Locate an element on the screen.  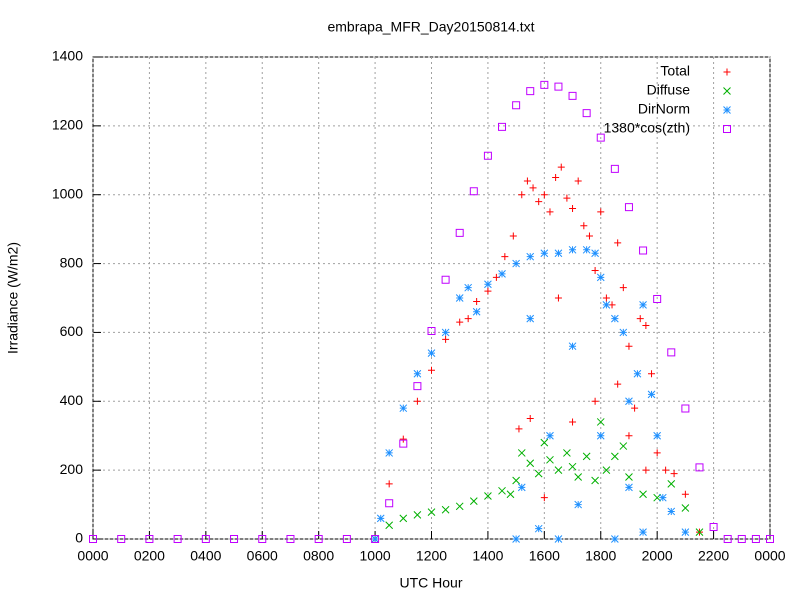
y-tick-label: 400 is located at coordinates (72, 400).